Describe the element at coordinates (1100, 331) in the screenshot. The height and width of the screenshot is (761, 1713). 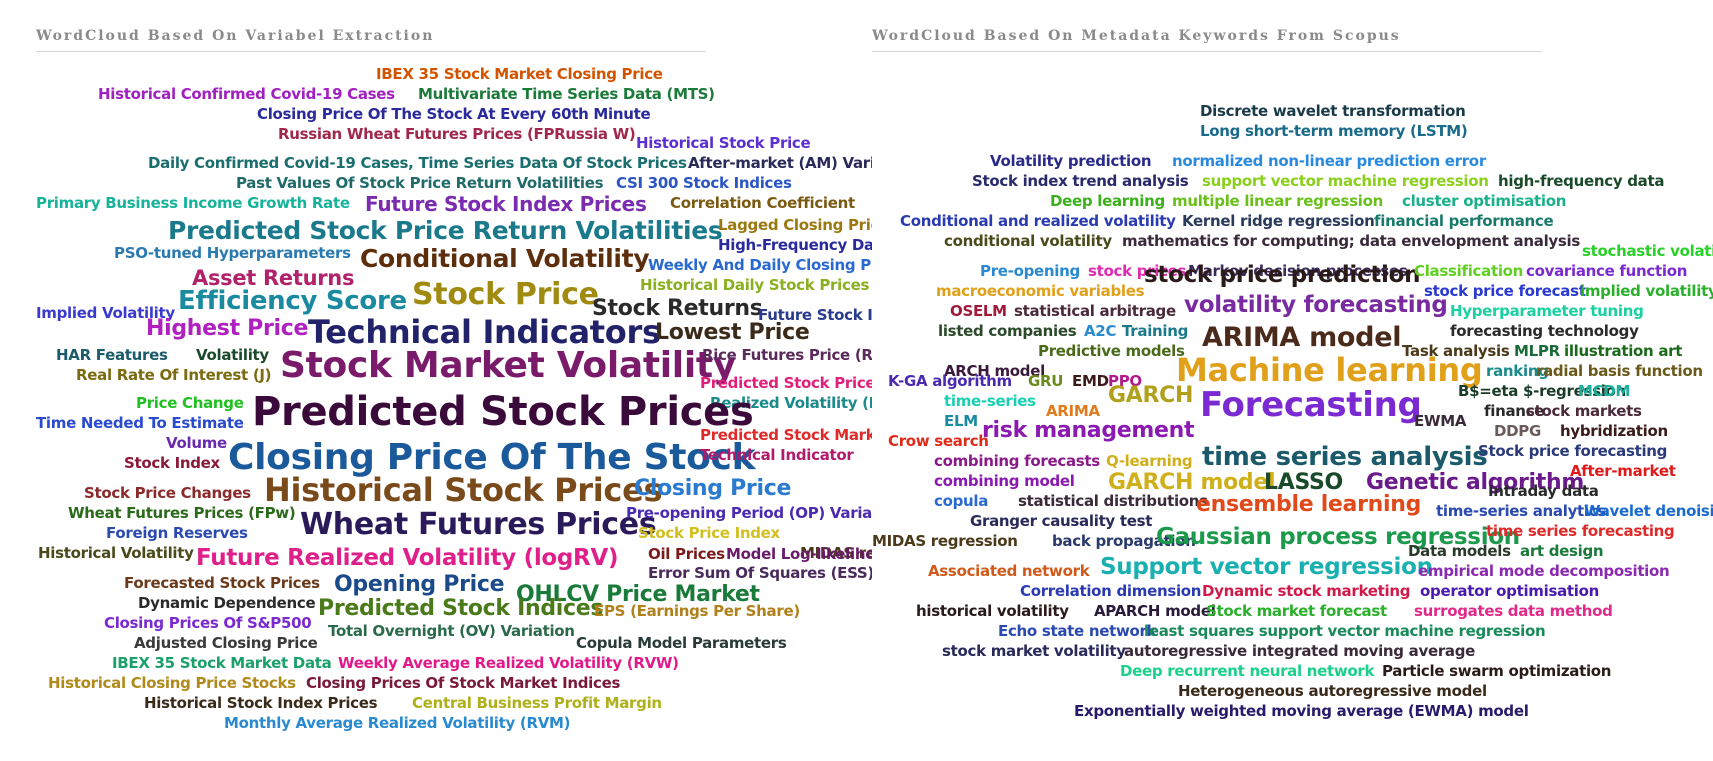
I see `word-cloud-term: A2C` at that location.